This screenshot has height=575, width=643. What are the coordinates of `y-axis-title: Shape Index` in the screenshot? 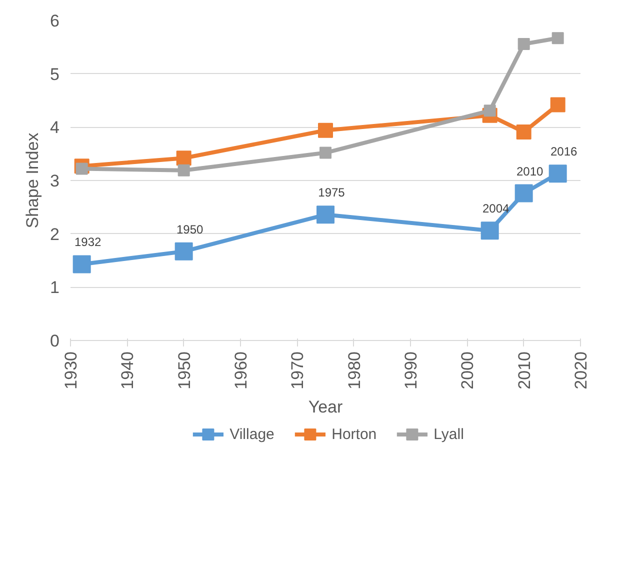 It's located at (32, 180).